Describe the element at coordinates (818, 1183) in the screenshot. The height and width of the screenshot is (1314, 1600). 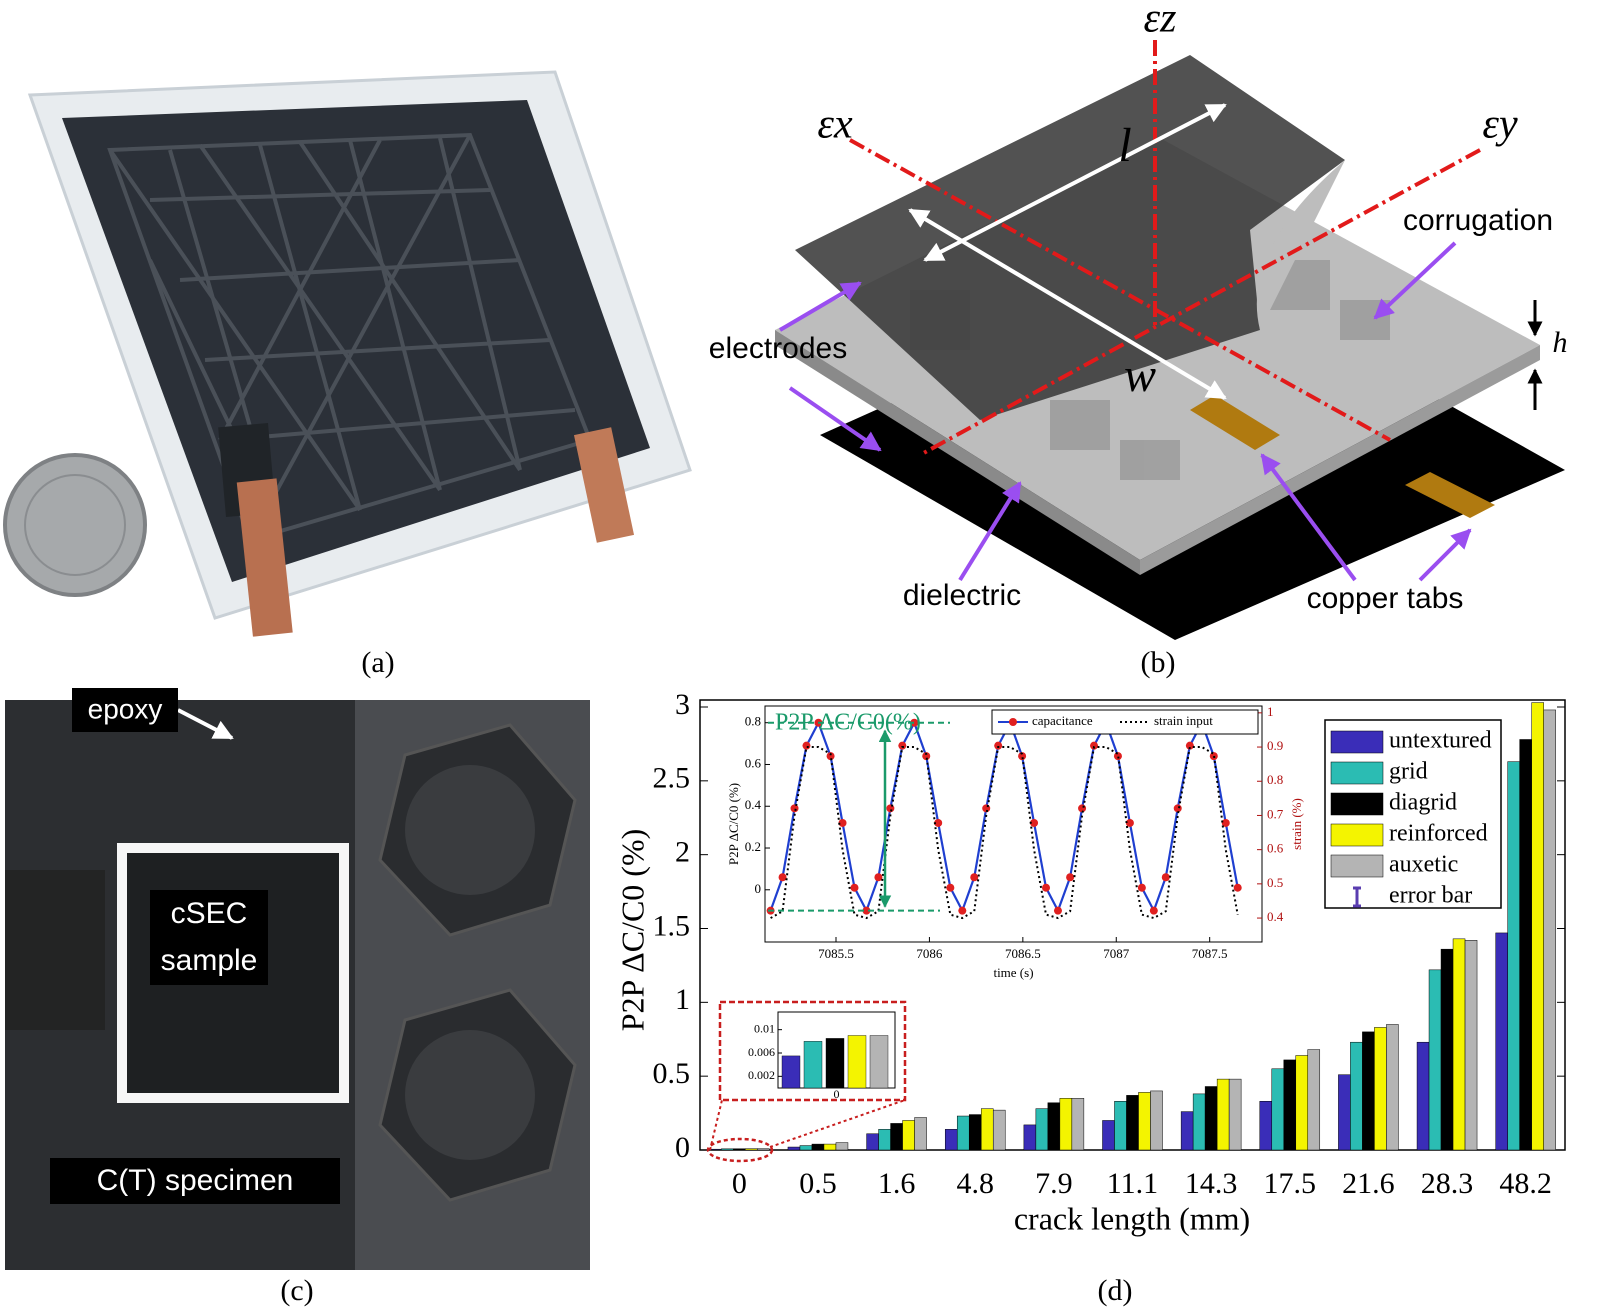
I see `x-tick-label: 0.5` at that location.